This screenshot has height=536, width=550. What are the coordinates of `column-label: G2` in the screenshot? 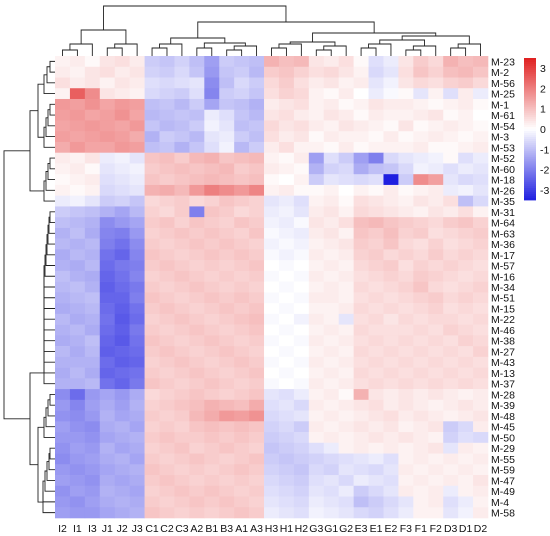 It's located at (346, 529).